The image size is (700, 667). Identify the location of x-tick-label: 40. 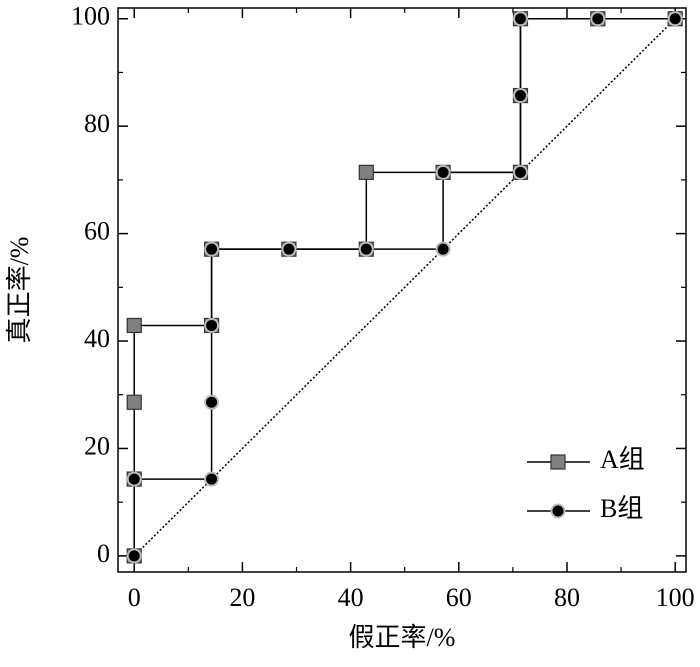
(351, 597).